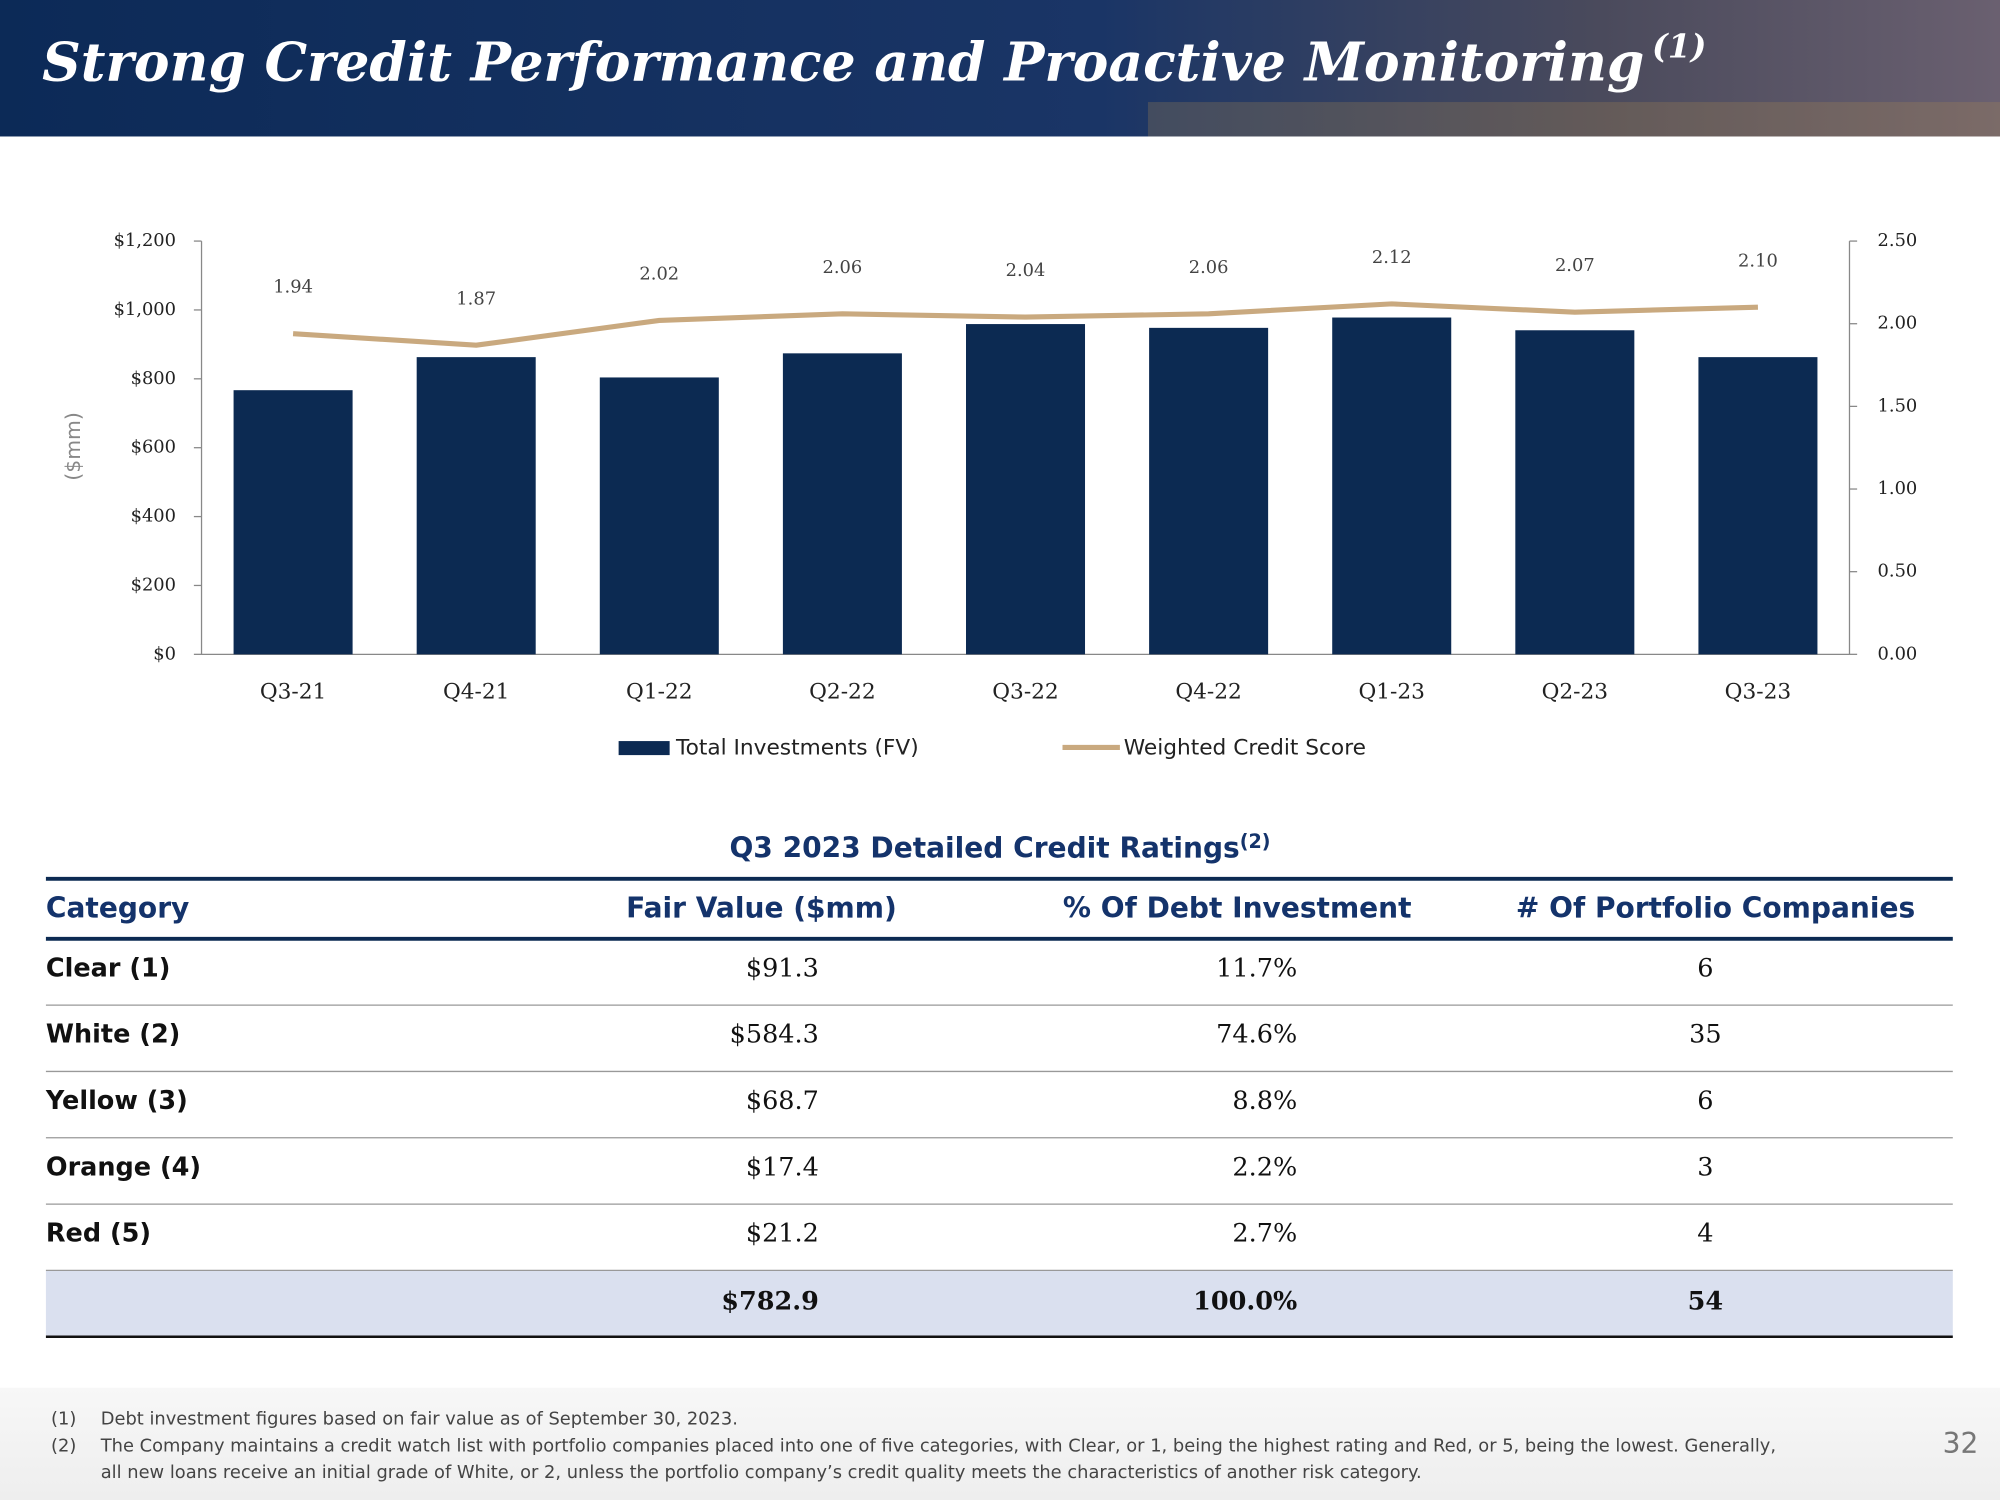 This screenshot has height=1500, width=2000. Describe the element at coordinates (113, 1035) in the screenshot. I see `row-label: White (2)` at that location.